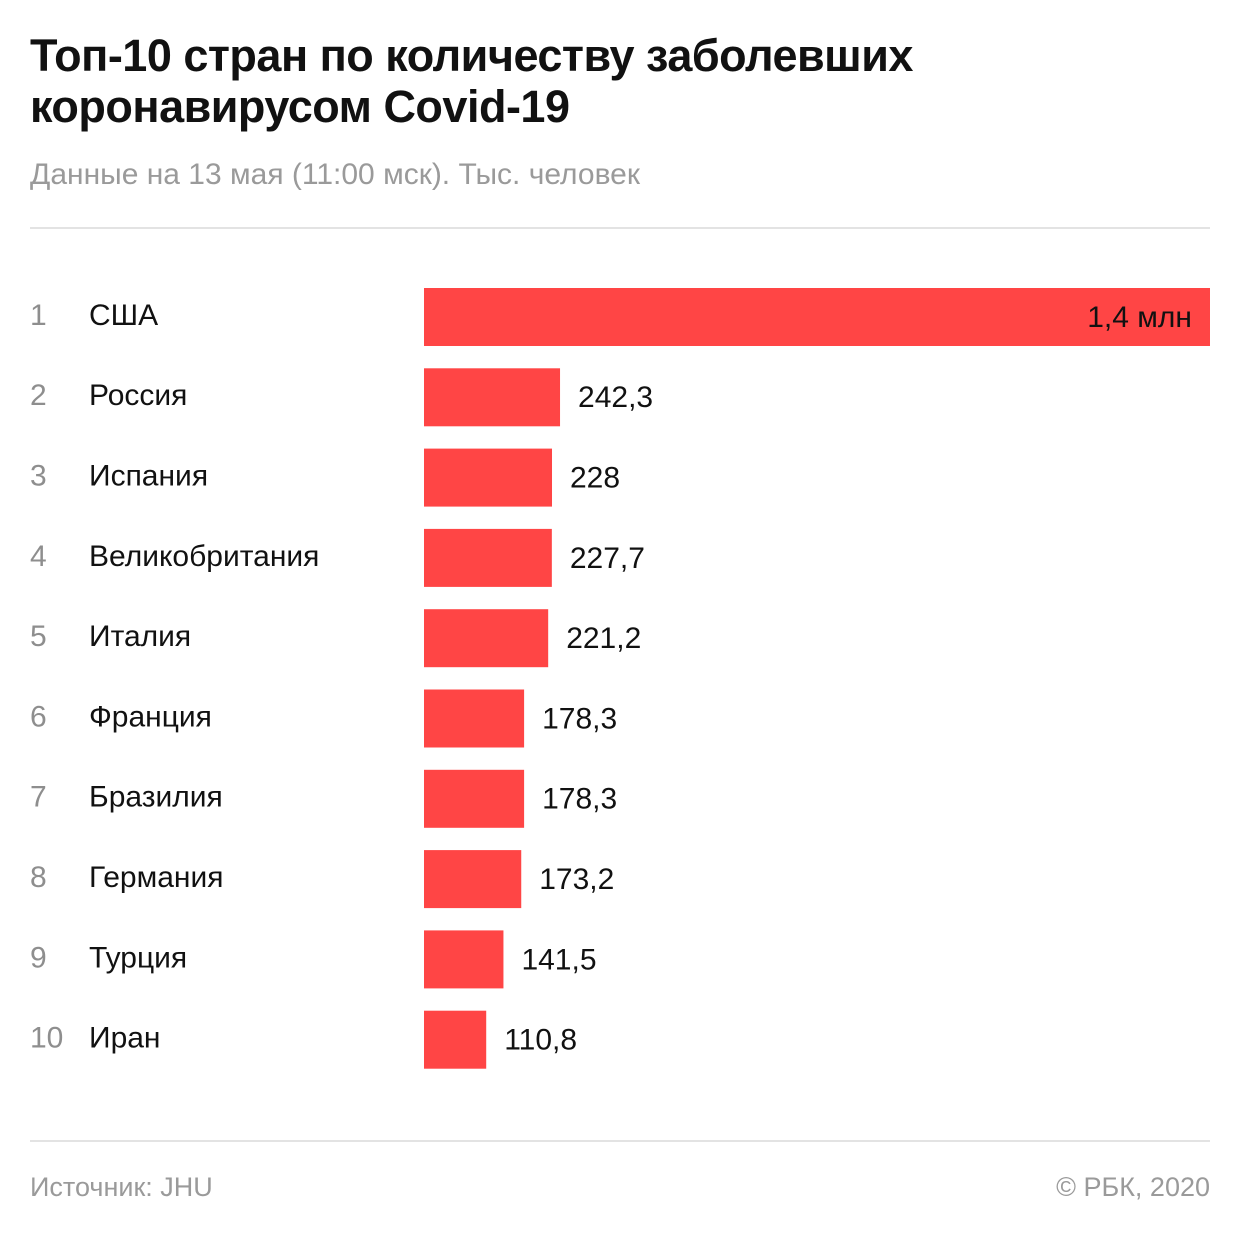 This screenshot has width=1240, height=1240. I want to click on value-label: 110,8, so click(540, 1040).